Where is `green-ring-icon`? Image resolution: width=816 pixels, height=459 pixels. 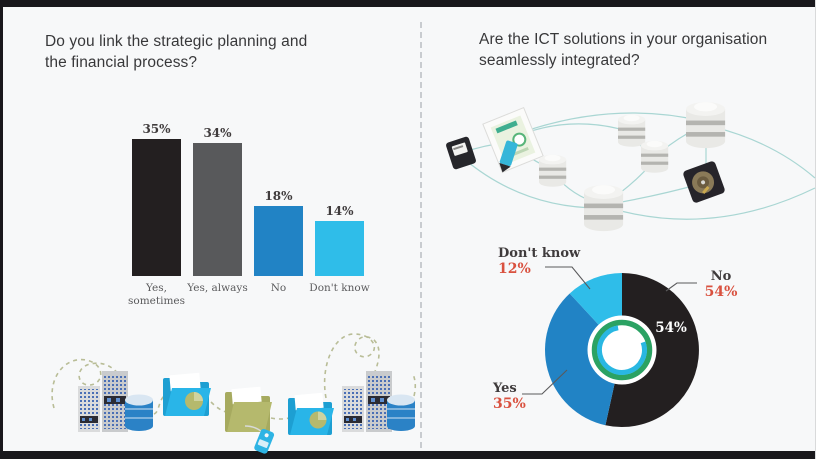
green-ring-icon is located at coordinates (622, 350).